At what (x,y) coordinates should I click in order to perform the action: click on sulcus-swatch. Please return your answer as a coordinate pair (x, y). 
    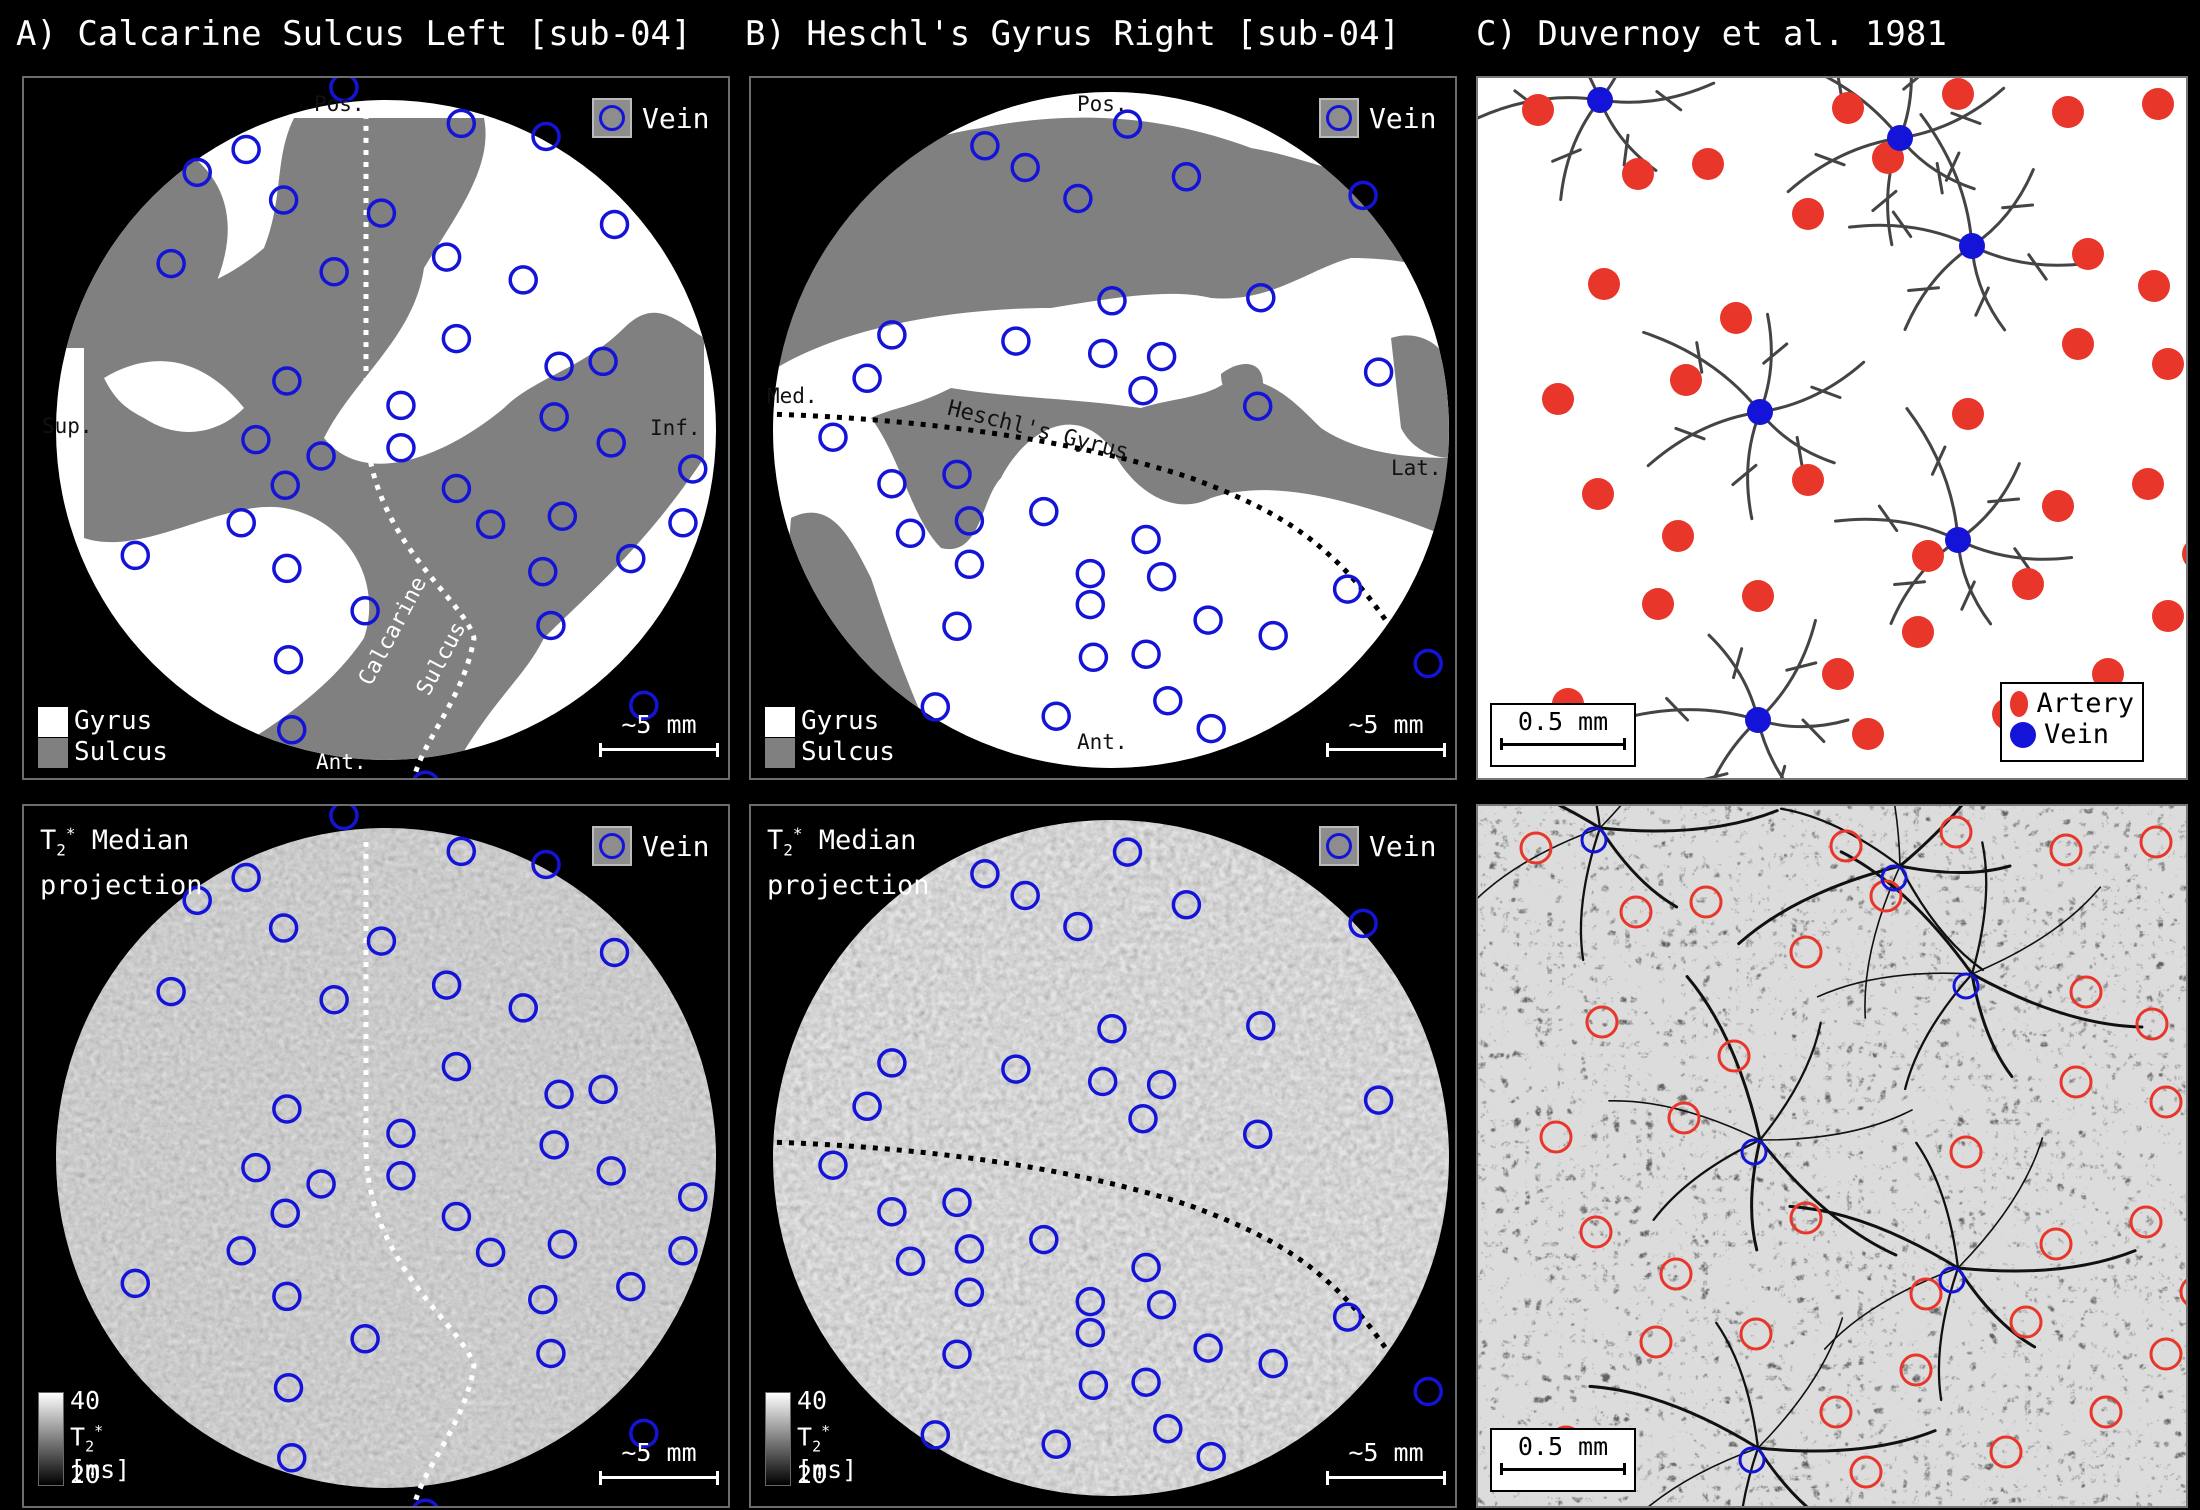
    Looking at the image, I should click on (780, 752).